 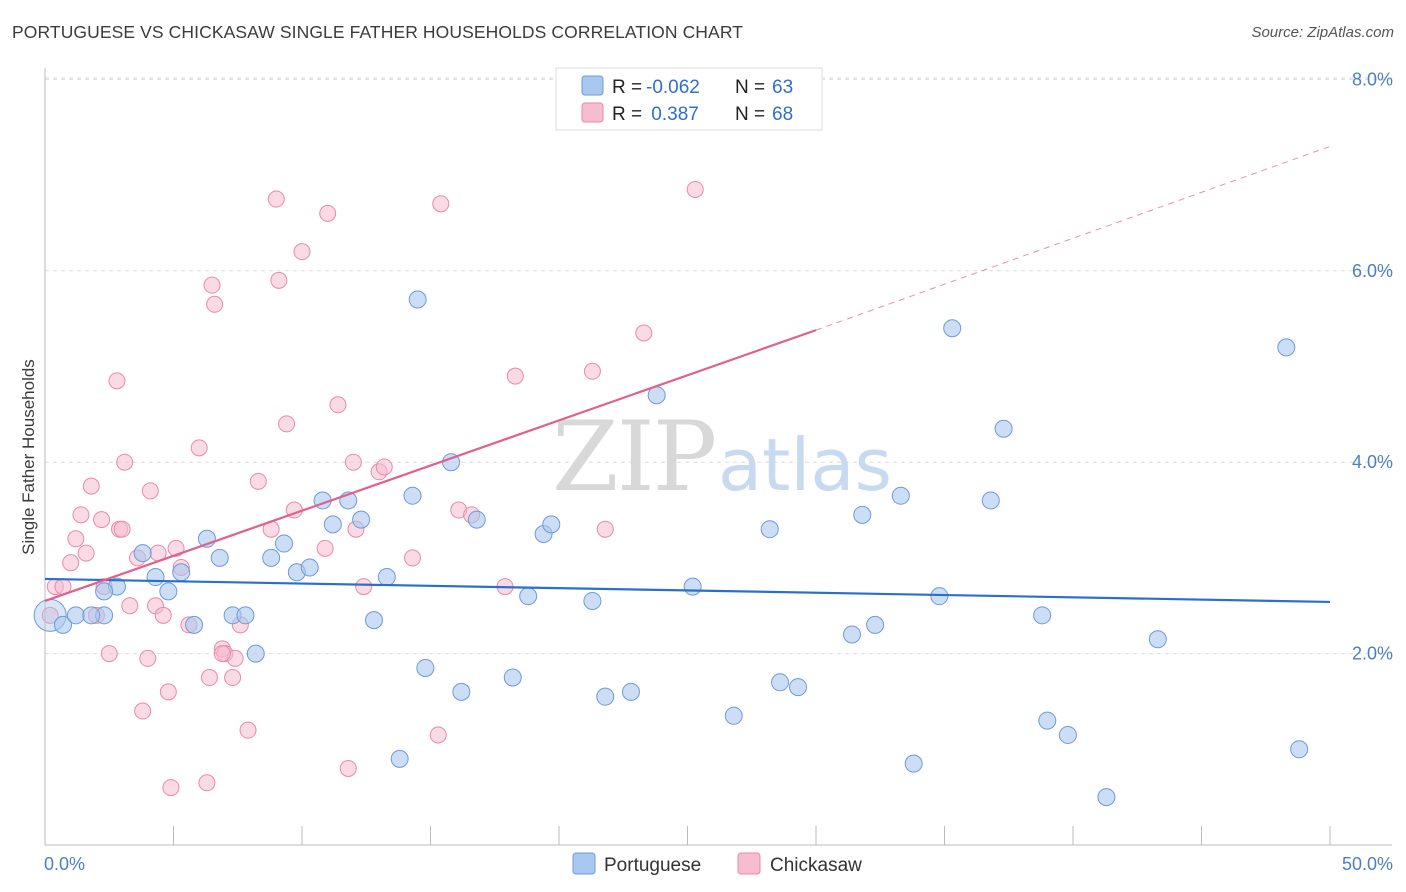 What do you see at coordinates (28, 457) in the screenshot?
I see `y-axis-label: Single Father Households` at bounding box center [28, 457].